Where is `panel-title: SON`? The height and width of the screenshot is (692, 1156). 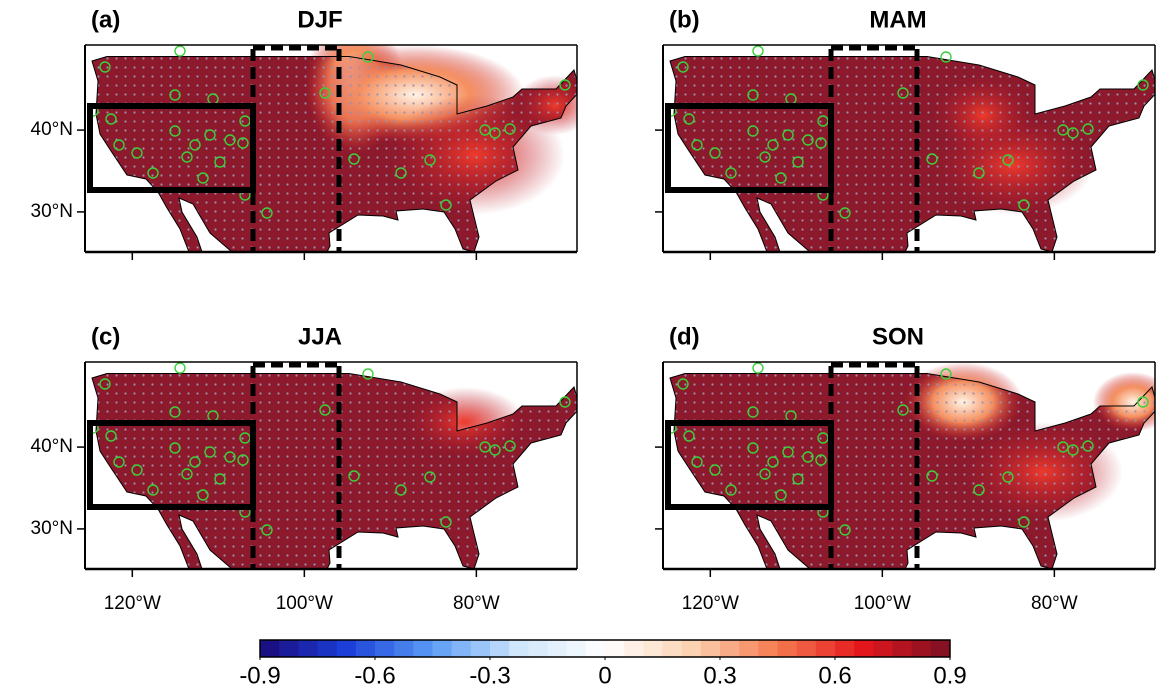
panel-title: SON is located at coordinates (898, 336).